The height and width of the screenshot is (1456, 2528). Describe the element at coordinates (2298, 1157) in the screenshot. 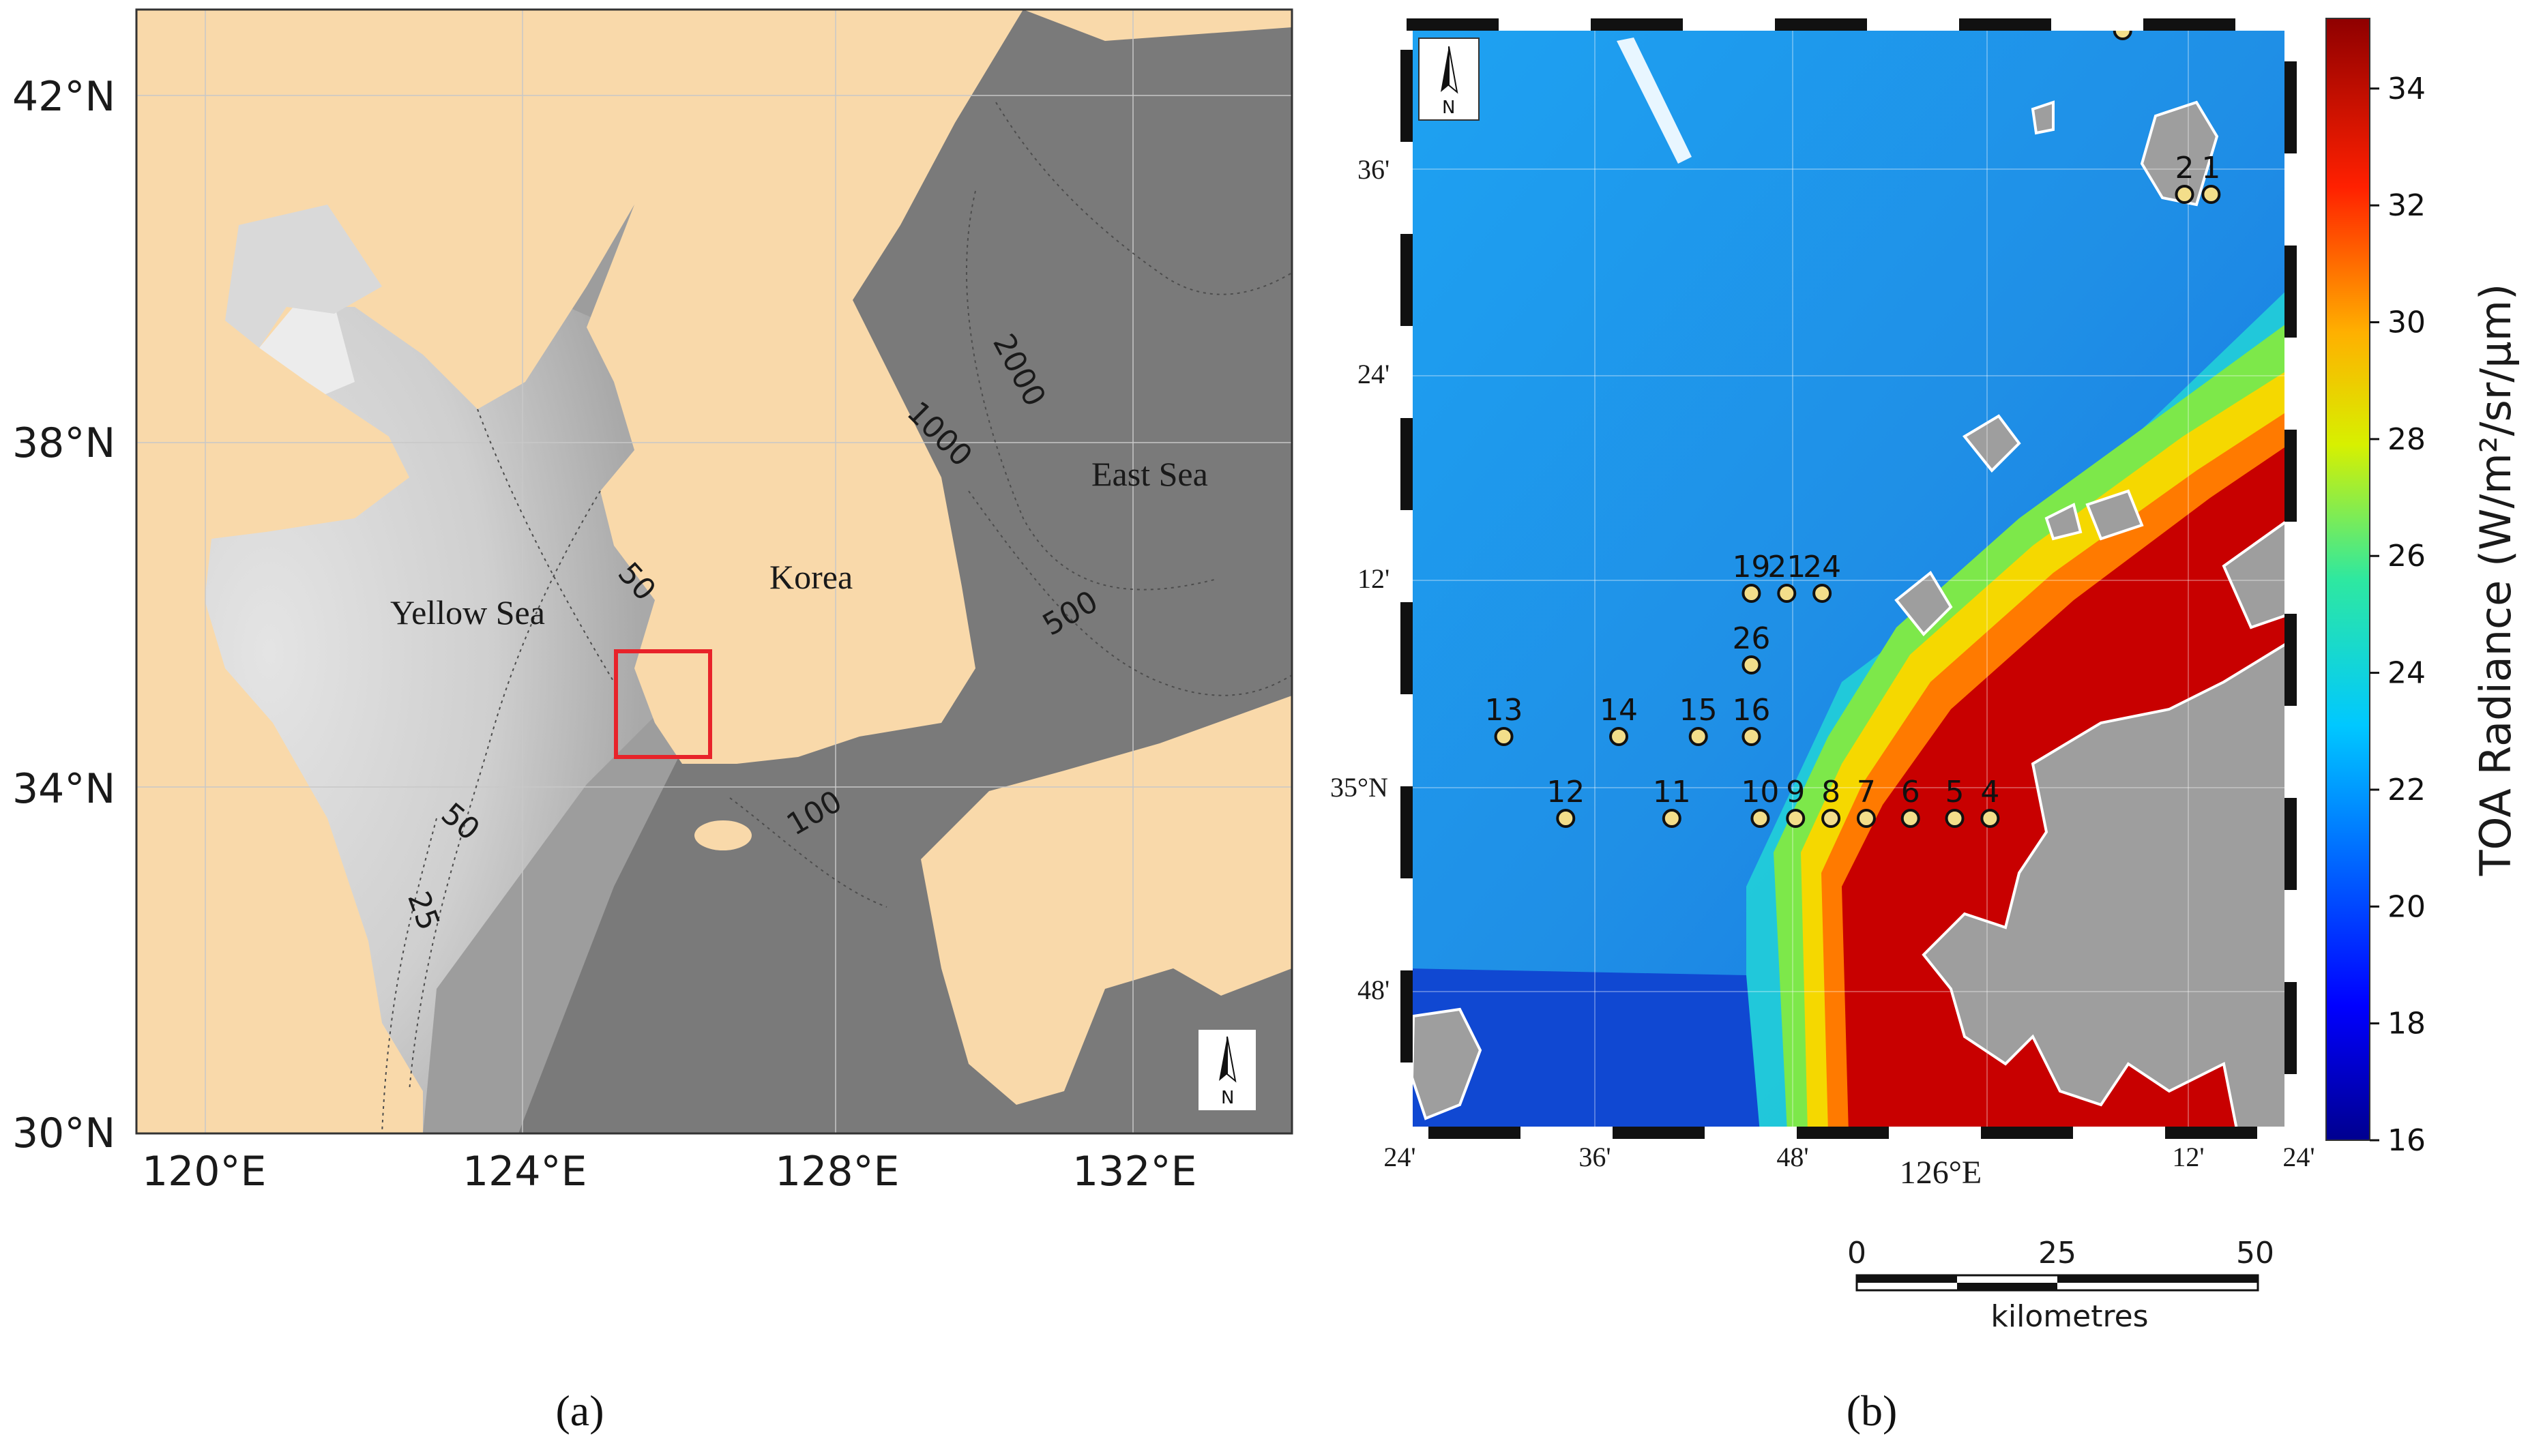

I see `lon-tick-24-right: 24'` at that location.